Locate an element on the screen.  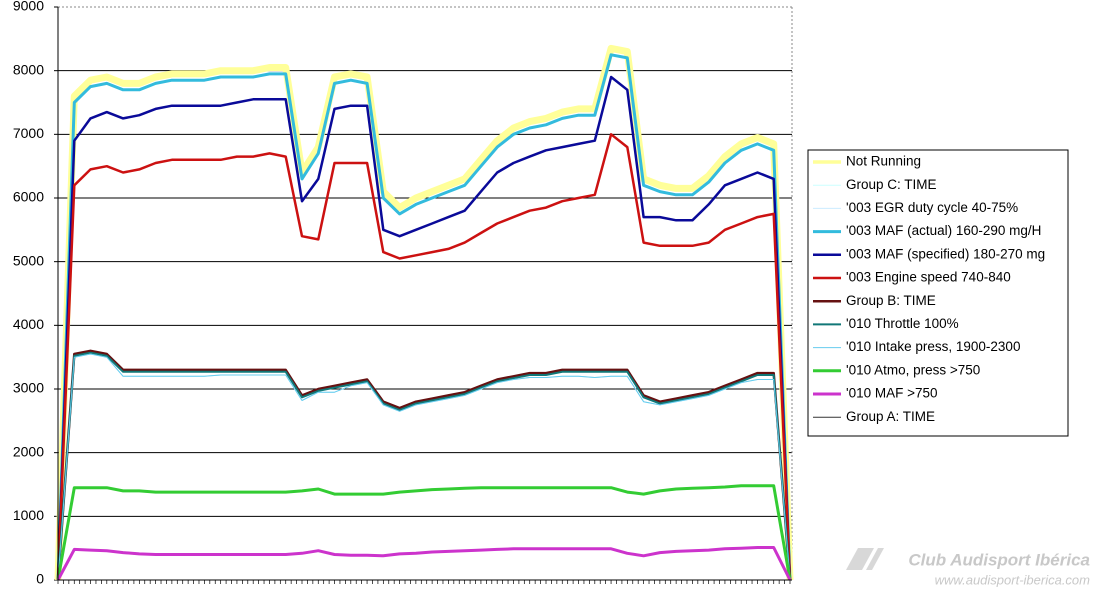
legend-label: '003 EGR duty cycle 40-75% is located at coordinates (932, 207).